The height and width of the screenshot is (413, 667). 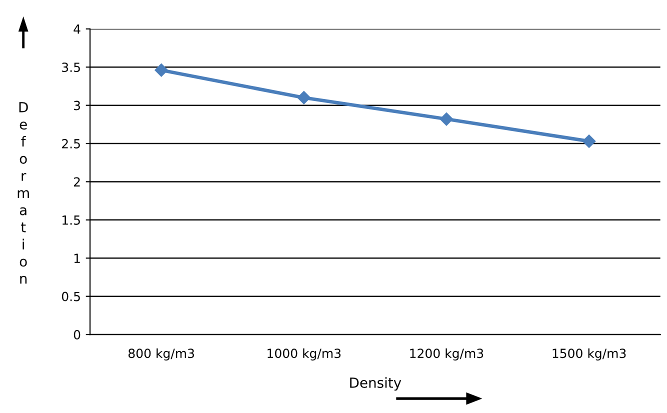 I want to click on y-tick-label: 0.5, so click(x=71, y=297).